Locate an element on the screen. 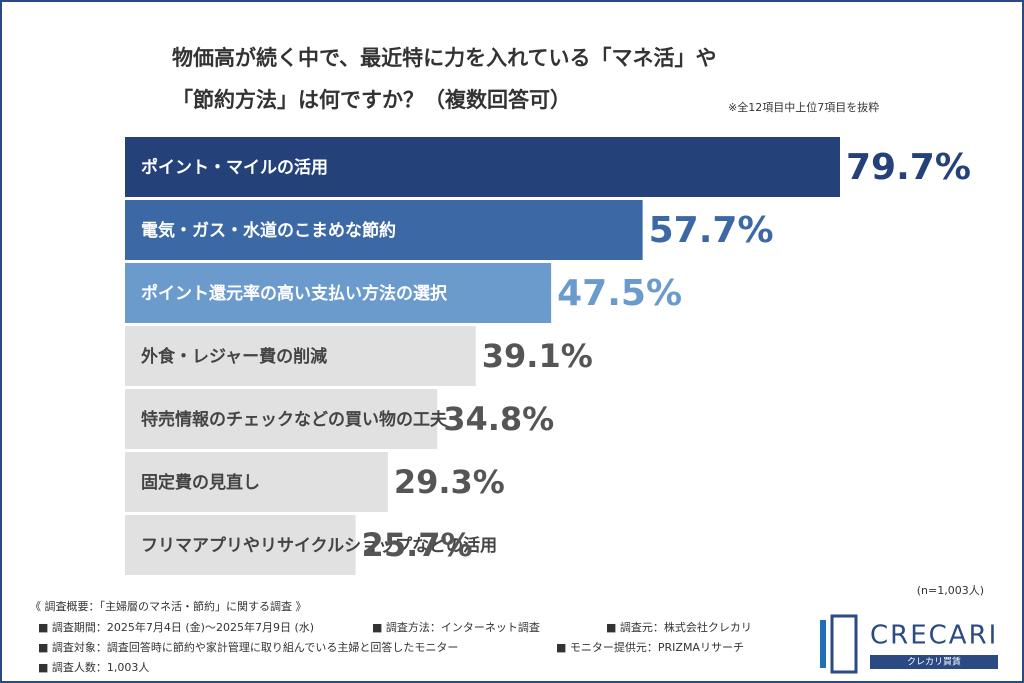 Image resolution: width=1024 pixels, height=683 pixels. note: ※全12項目中上位7項目を抜粋 is located at coordinates (803, 107).